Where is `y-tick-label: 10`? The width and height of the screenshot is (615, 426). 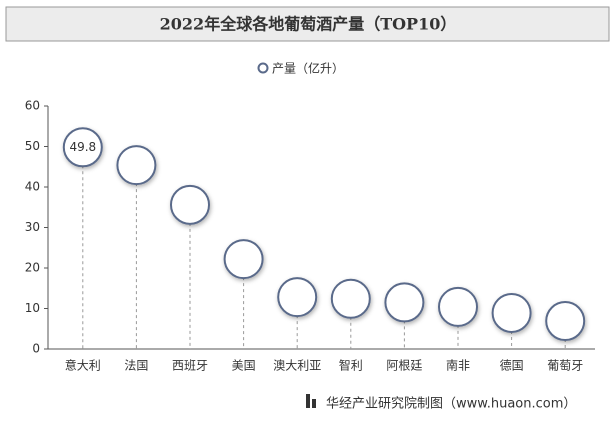
y-tick-label: 10 is located at coordinates (32, 308).